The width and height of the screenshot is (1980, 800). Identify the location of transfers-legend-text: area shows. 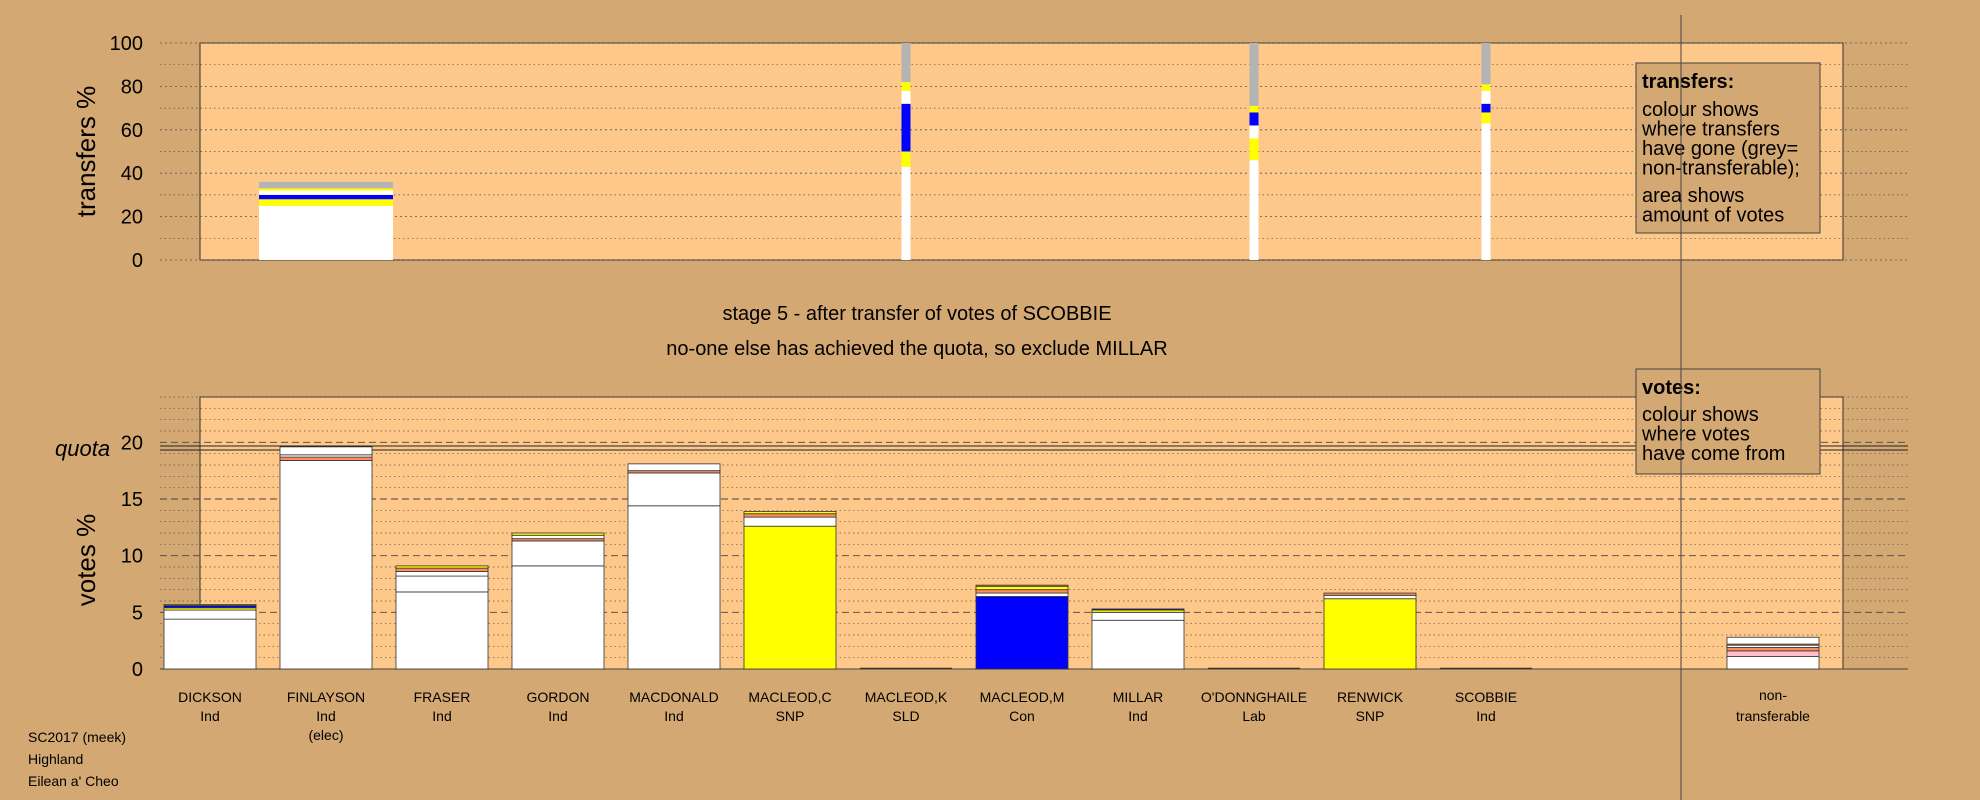
(1693, 196).